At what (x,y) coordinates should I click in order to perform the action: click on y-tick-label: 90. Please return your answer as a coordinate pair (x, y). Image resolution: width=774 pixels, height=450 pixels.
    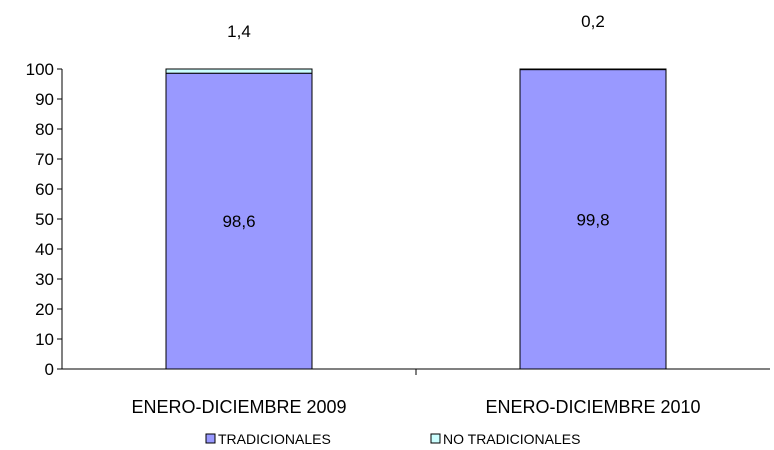
    Looking at the image, I should click on (44, 99).